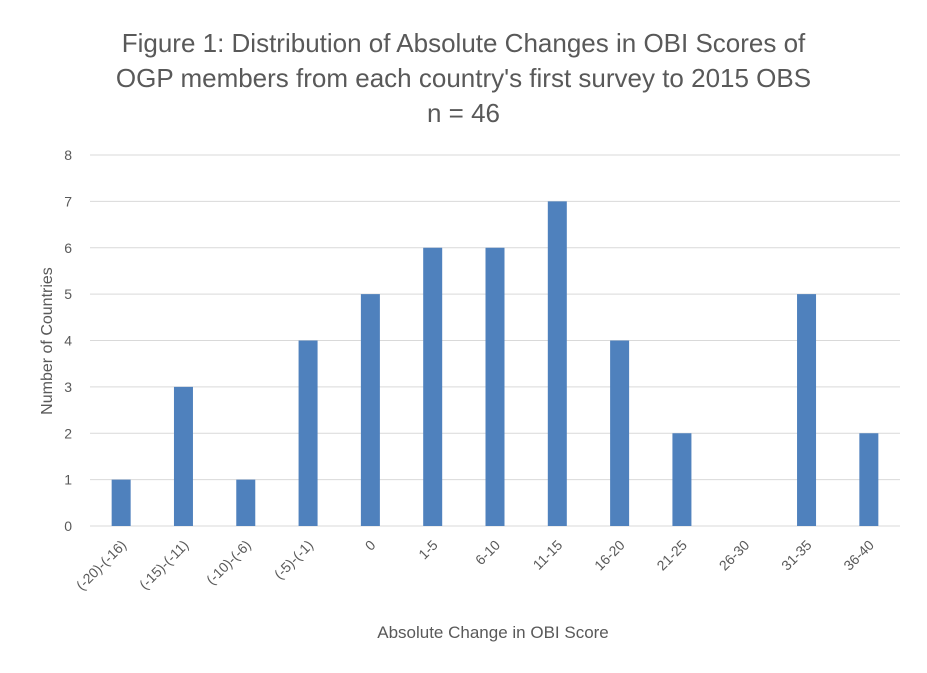 The image size is (927, 673). What do you see at coordinates (548, 555) in the screenshot?
I see `x-tick-label: 11-15` at bounding box center [548, 555].